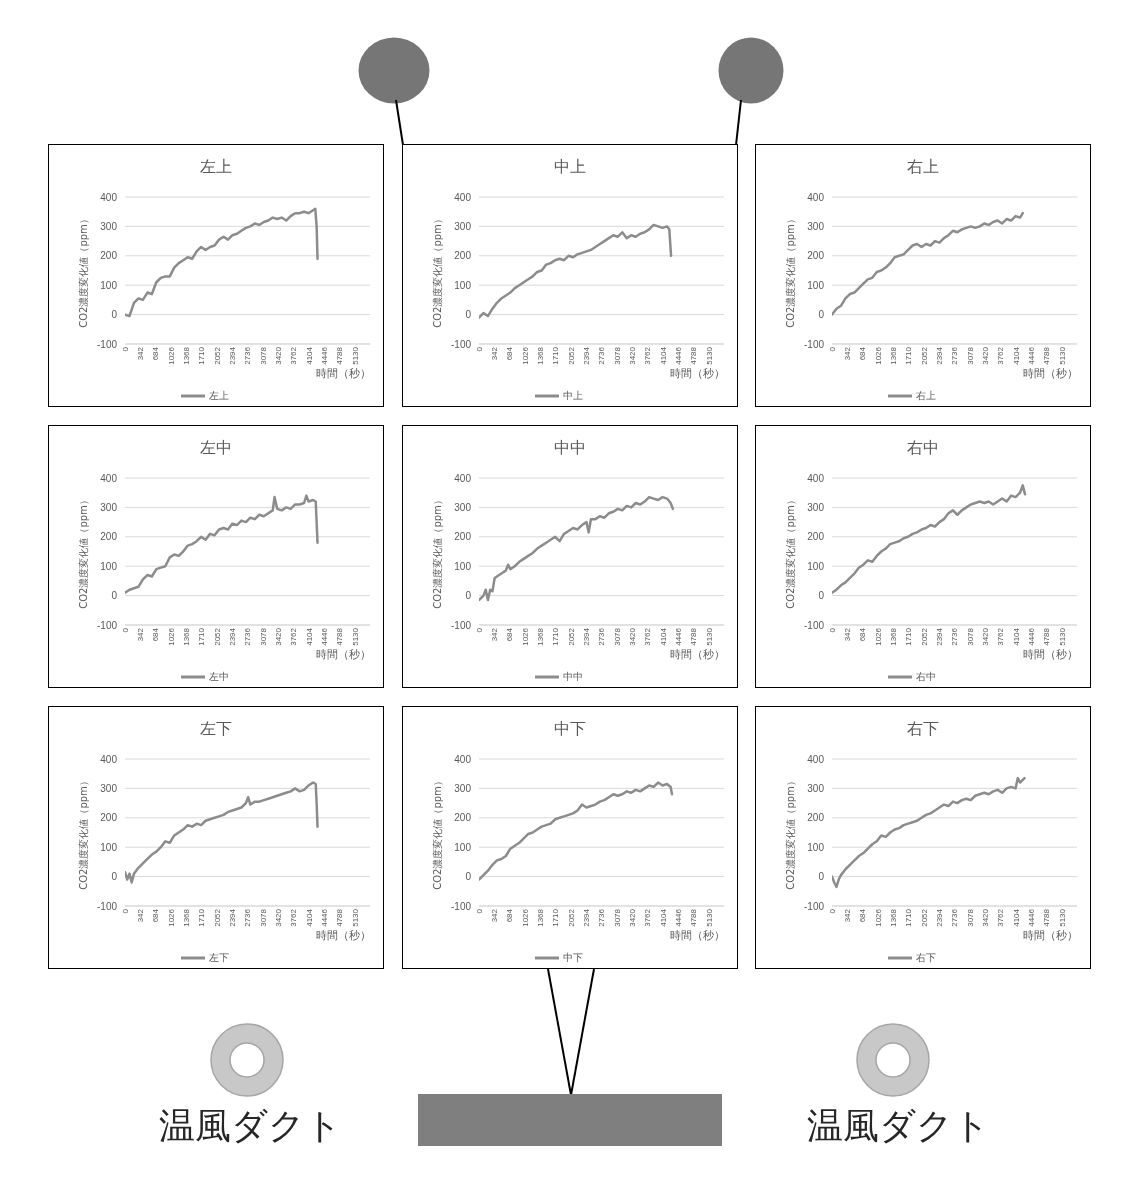 The image size is (1141, 1197). I want to click on chart-title: 右下, so click(923, 729).